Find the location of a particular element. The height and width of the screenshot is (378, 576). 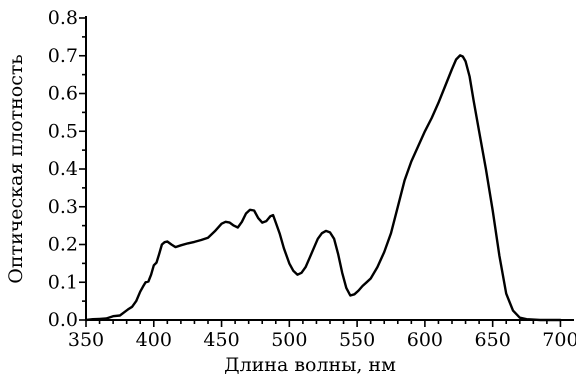

x-tick-label: 650 is located at coordinates (493, 340).